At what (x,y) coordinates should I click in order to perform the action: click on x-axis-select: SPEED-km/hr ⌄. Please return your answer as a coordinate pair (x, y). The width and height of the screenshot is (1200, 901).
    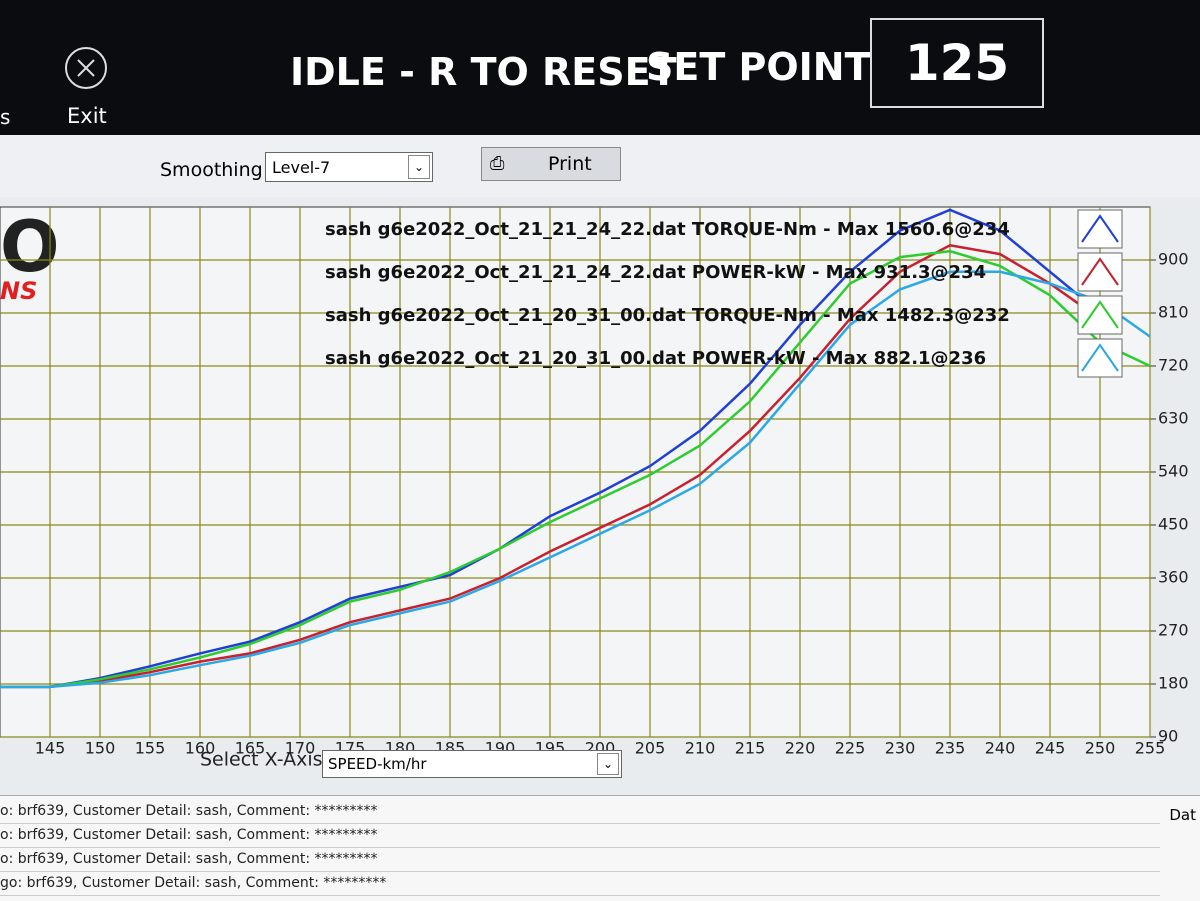
    Looking at the image, I should click on (472, 764).